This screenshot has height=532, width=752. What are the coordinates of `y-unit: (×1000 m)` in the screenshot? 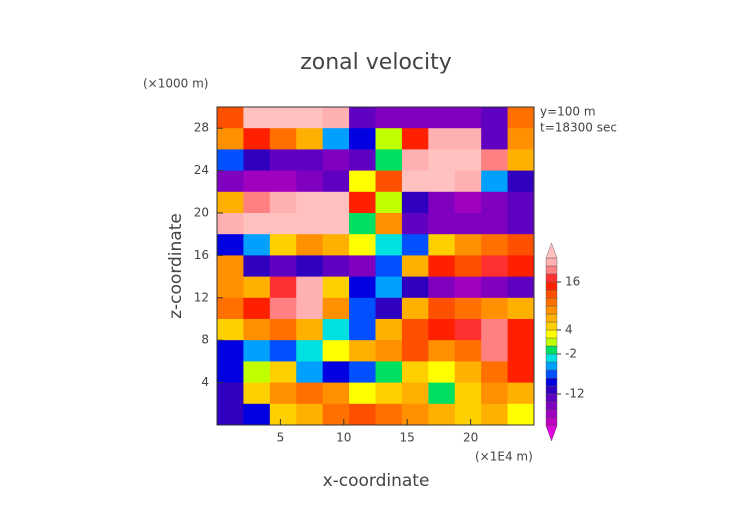 It's located at (175, 84).